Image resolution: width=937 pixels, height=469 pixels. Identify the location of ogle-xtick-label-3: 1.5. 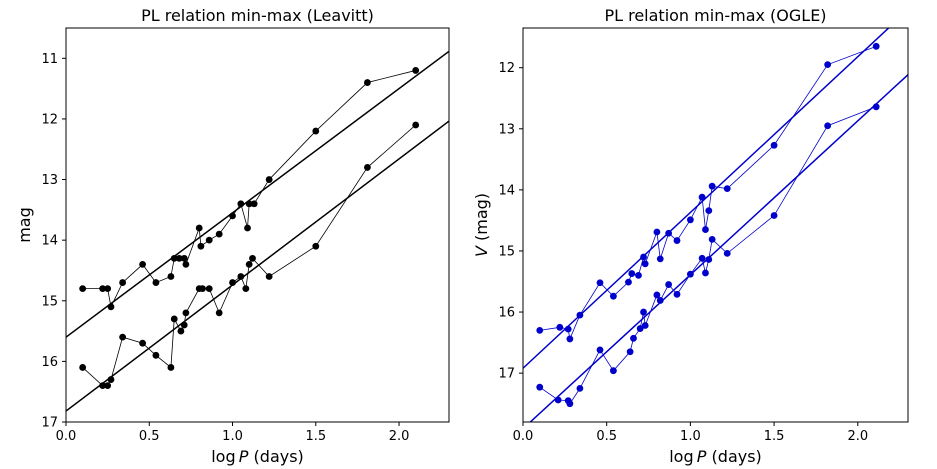
(774, 436).